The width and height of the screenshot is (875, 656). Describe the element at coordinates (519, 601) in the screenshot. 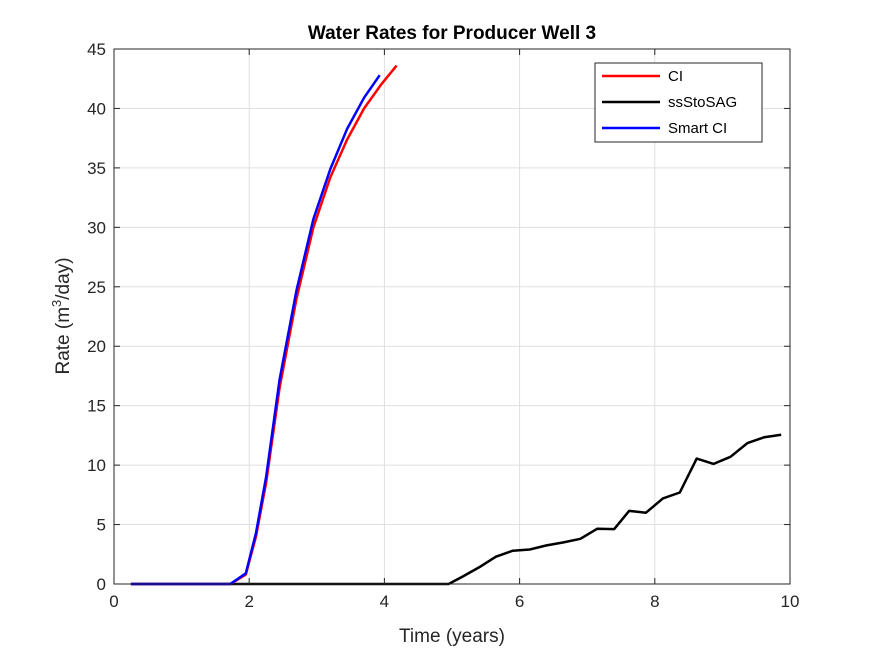

I see `x-tick-label: 6` at that location.